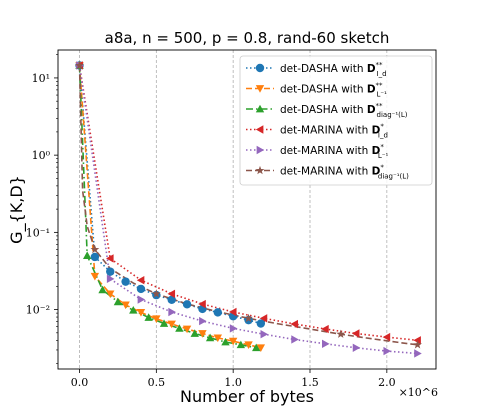 The width and height of the screenshot is (487, 412). What do you see at coordinates (334, 131) in the screenshot?
I see `legend-label: det-MARINA with D* I_d` at bounding box center [334, 131].